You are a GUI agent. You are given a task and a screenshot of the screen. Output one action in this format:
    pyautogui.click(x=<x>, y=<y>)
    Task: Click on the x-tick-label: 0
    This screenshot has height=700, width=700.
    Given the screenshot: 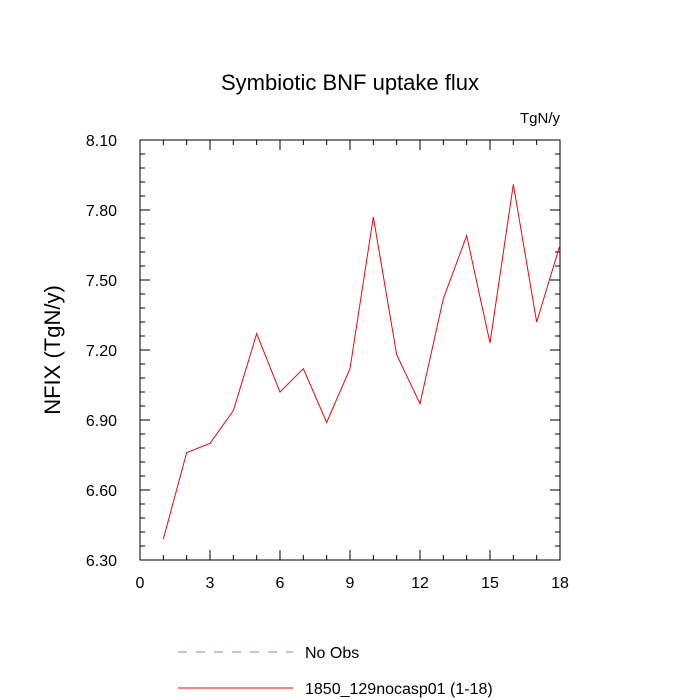 What is the action you would take?
    pyautogui.click(x=140, y=583)
    